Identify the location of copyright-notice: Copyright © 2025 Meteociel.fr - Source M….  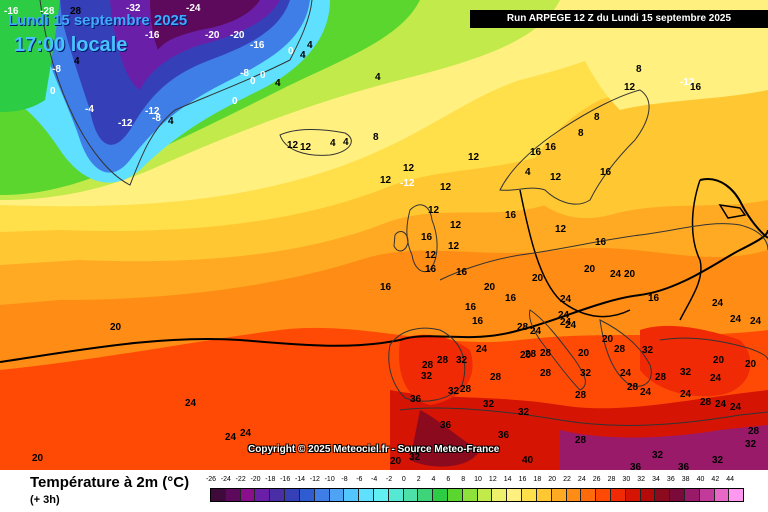
(374, 449).